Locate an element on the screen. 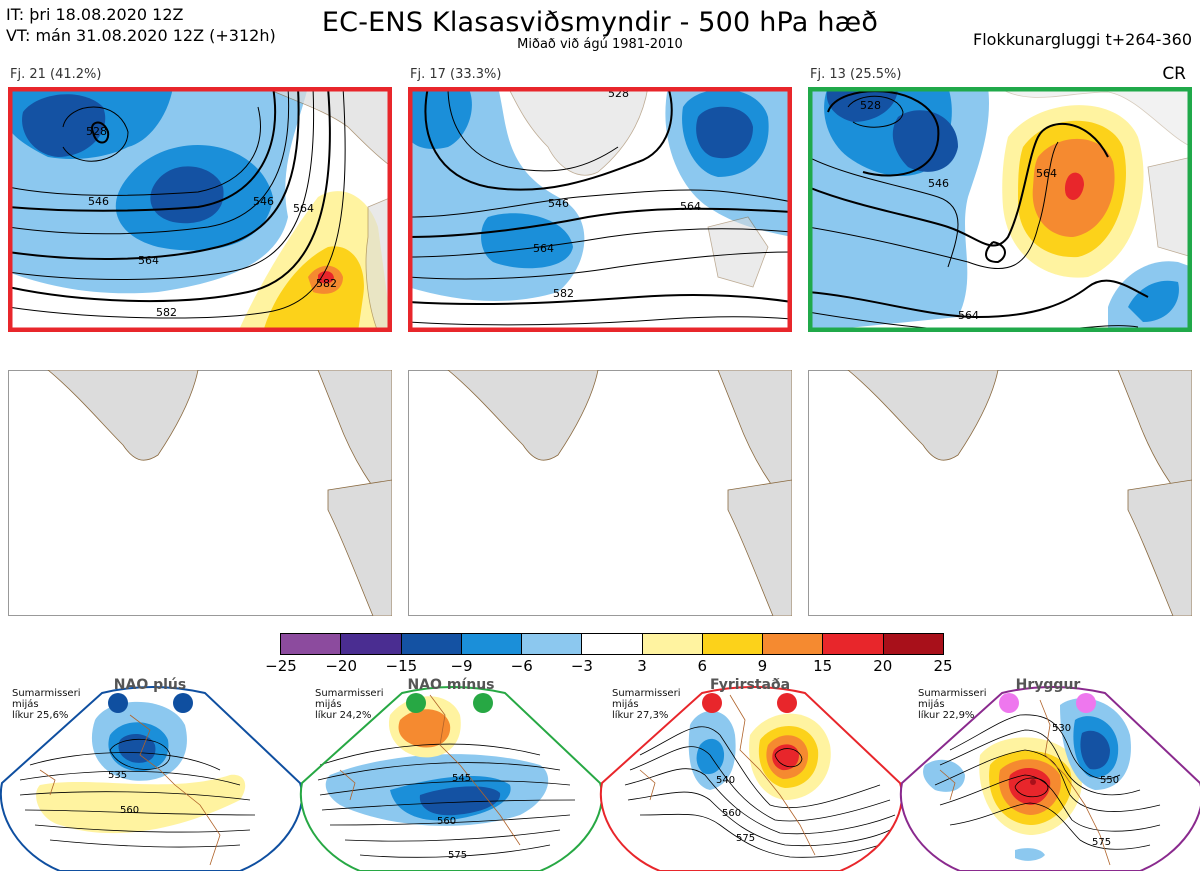  colorbar-tick-label: −6 is located at coordinates (521, 666).